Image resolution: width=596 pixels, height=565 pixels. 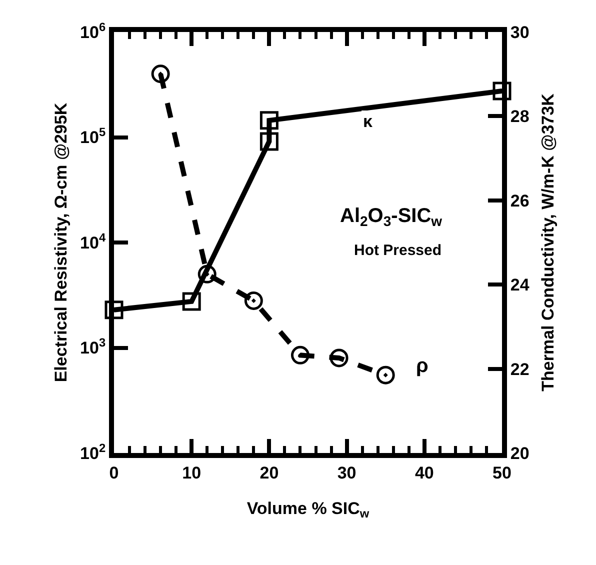 I want to click on y-tick-label: 10$^{4}$, so click(x=93, y=241).